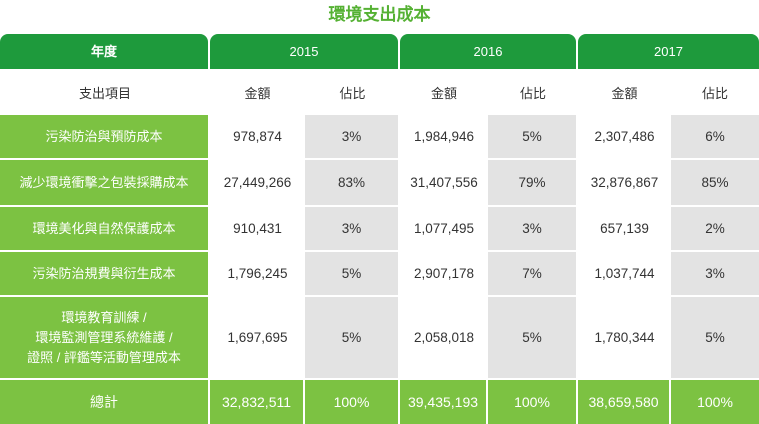 The height and width of the screenshot is (424, 759). I want to click on row-label-line: 證照 / 評鑑等活動管理成本, so click(104, 357).